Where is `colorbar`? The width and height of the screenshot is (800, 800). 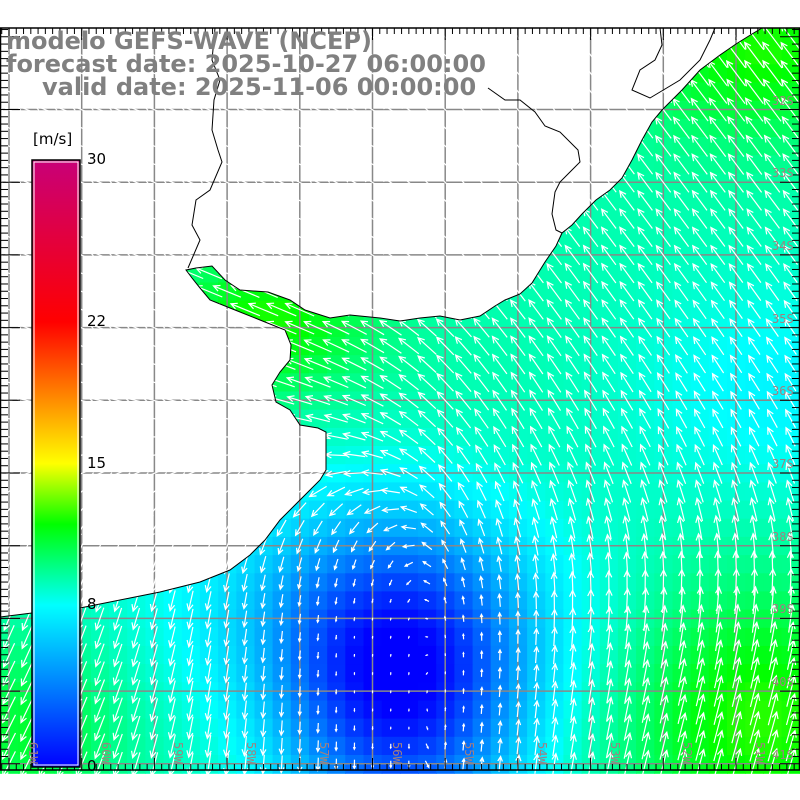
colorbar is located at coordinates (56, 463).